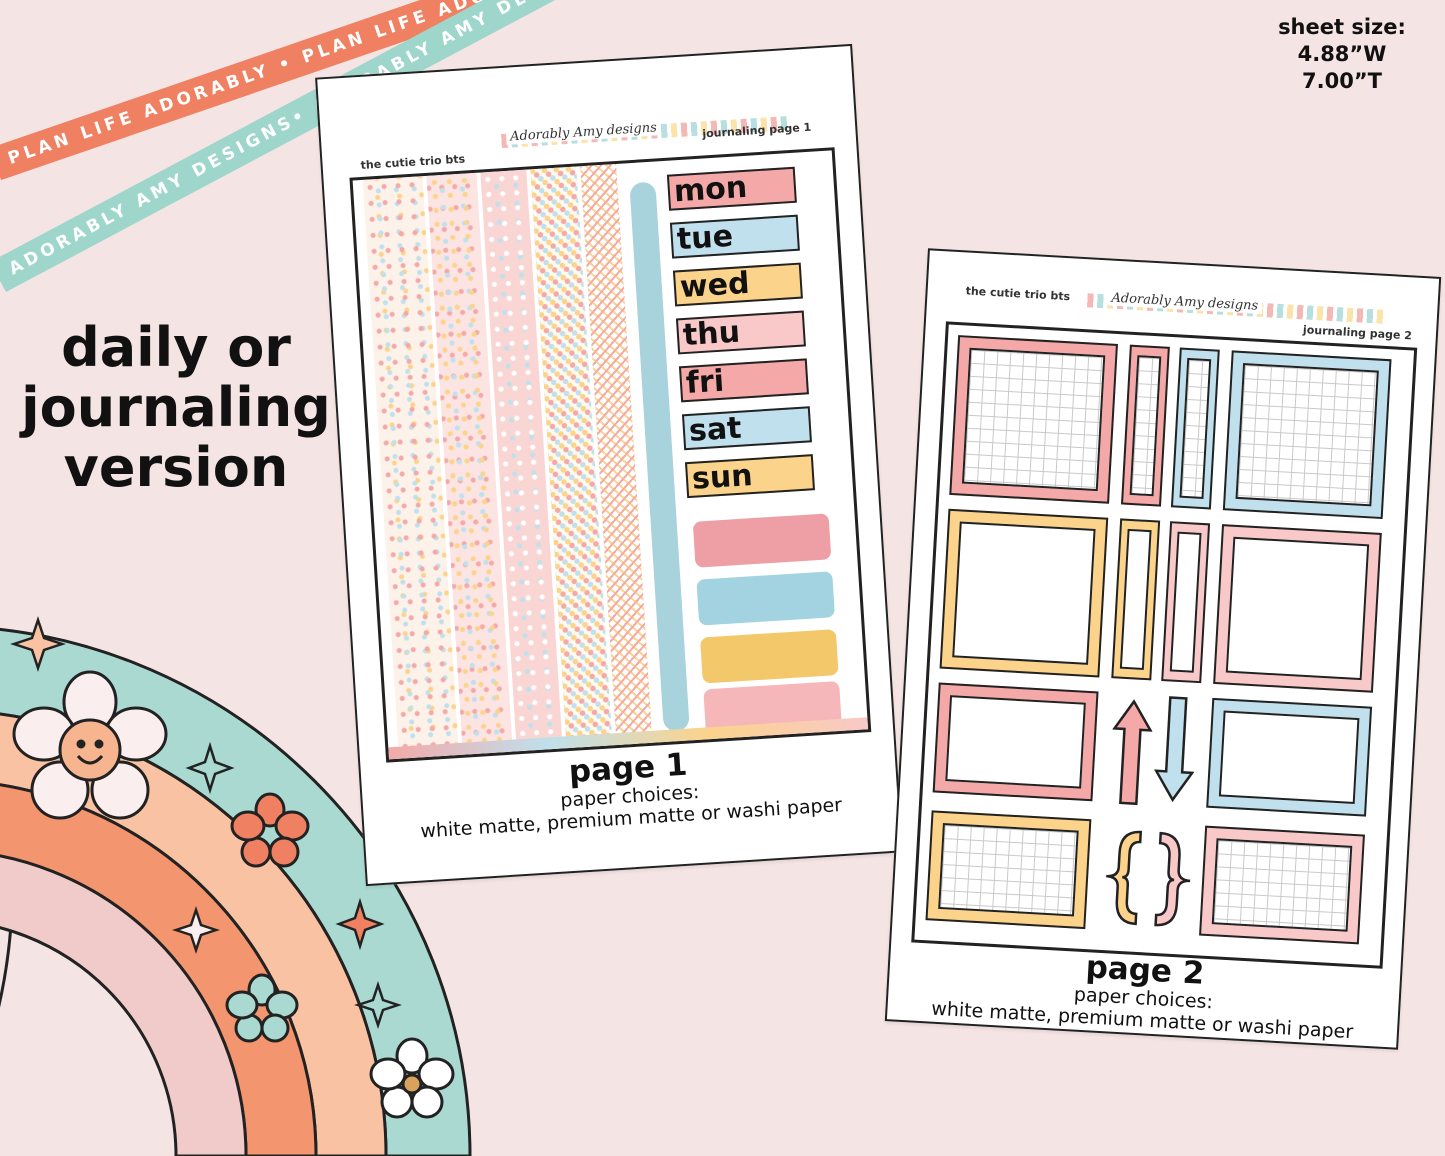 The image size is (1445, 1156). I want to click on headline-line-2: journaling, so click(176, 407).